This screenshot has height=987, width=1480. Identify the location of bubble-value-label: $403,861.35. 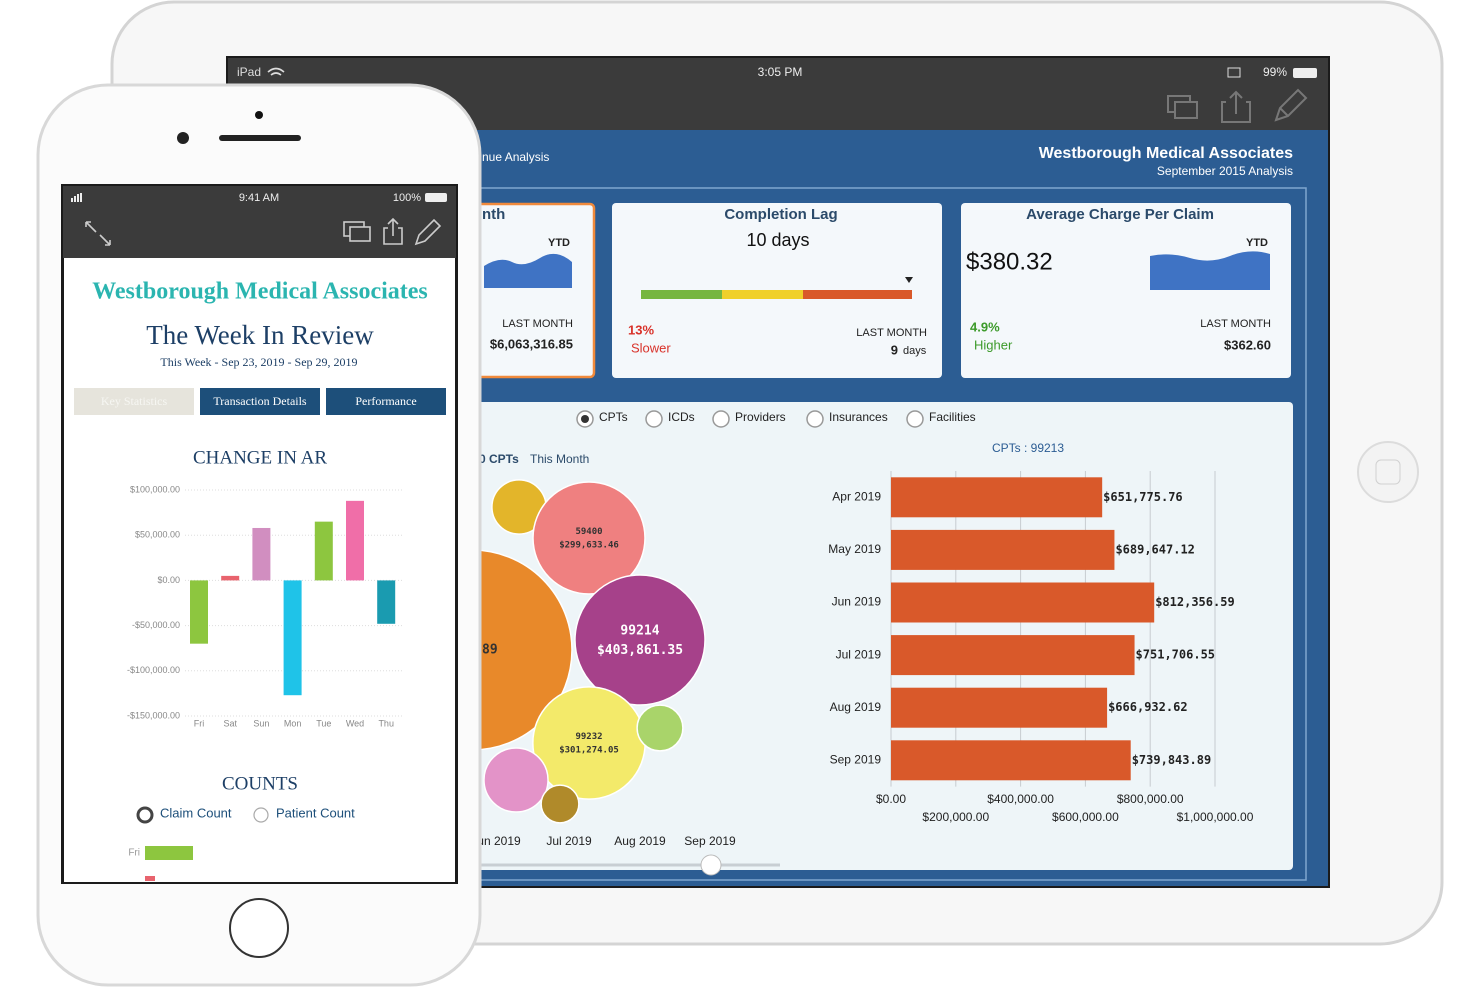
(640, 650).